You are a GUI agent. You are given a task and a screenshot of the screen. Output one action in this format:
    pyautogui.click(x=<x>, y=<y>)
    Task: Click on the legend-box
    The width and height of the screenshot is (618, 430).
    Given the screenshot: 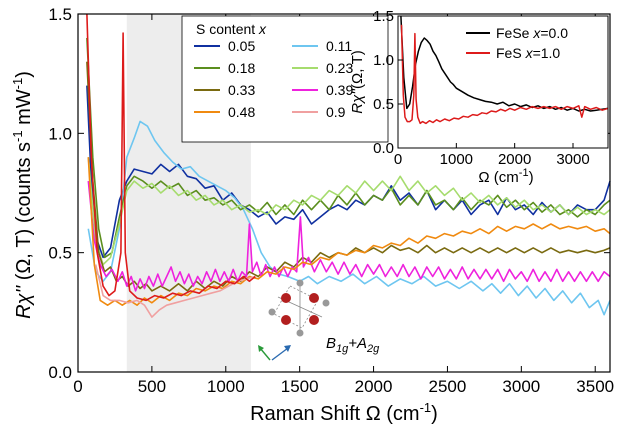 What is the action you would take?
    pyautogui.click(x=285, y=79)
    